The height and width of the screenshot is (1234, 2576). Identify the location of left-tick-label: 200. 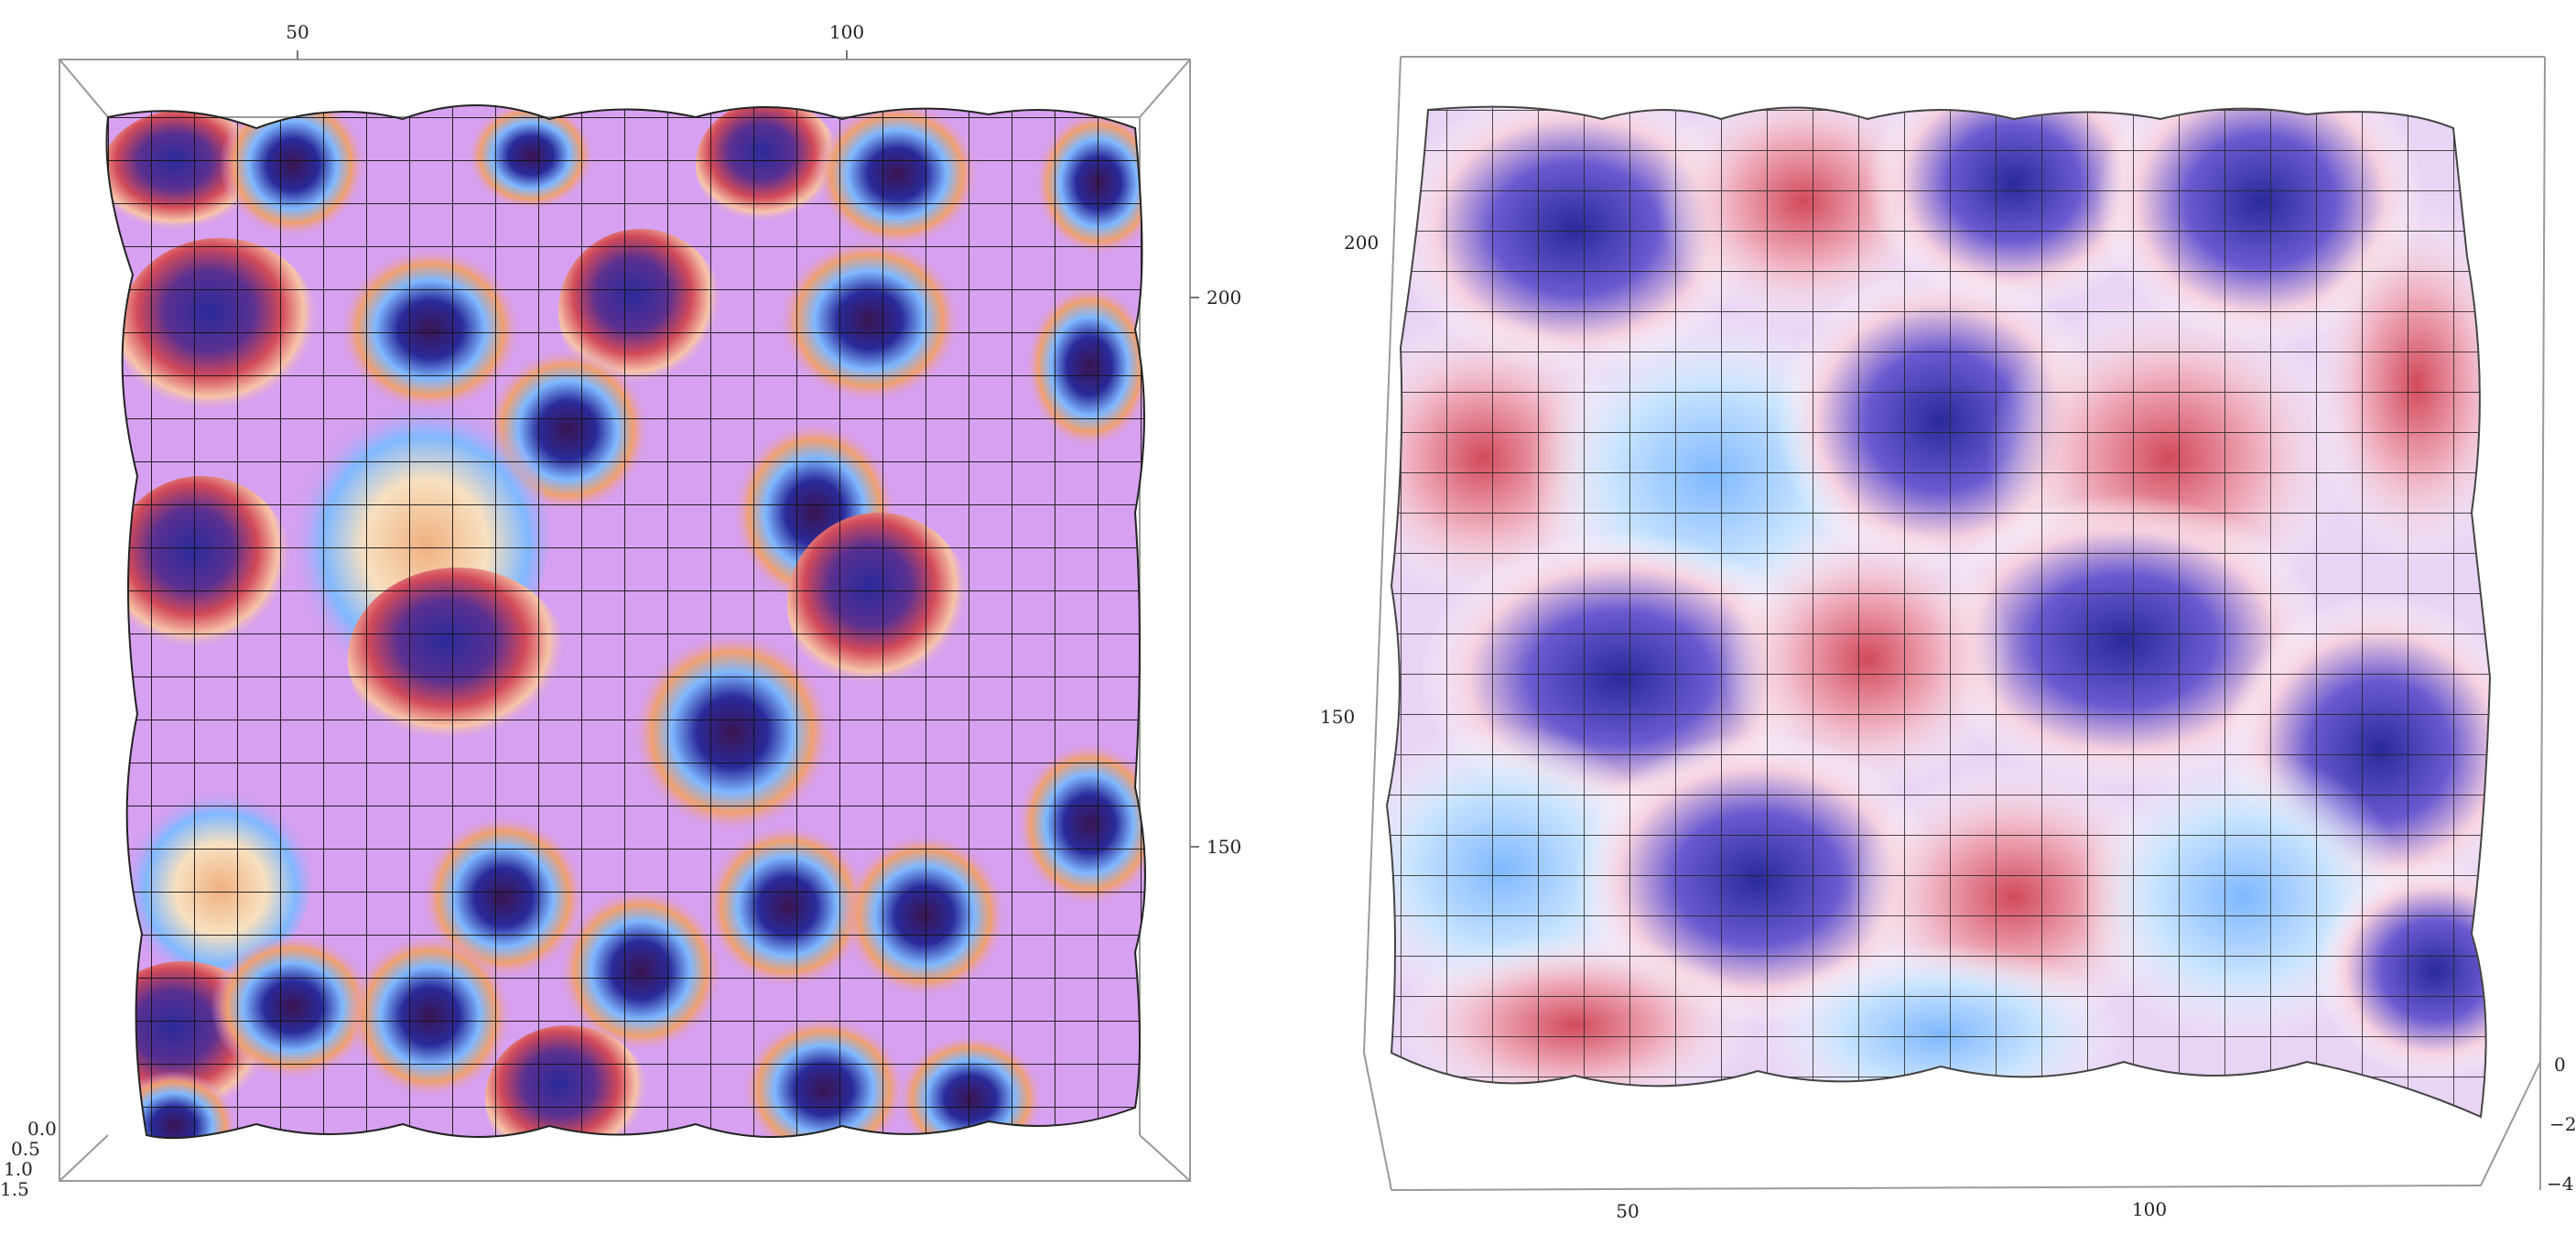
(1361, 243).